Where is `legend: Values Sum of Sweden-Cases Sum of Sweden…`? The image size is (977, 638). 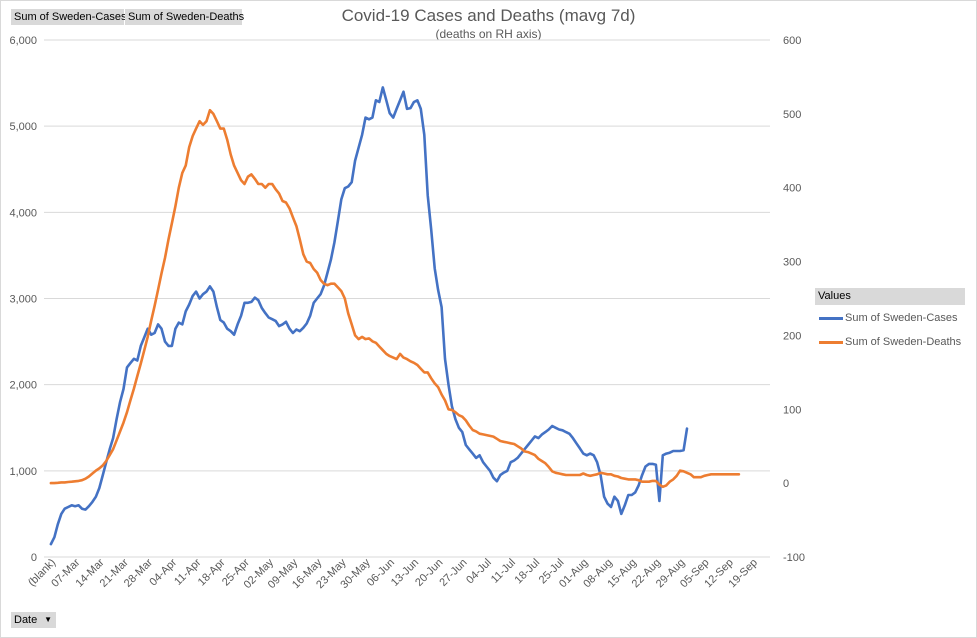
legend: Values Sum of Sweden-Cases Sum of Sweden… is located at coordinates (890, 320).